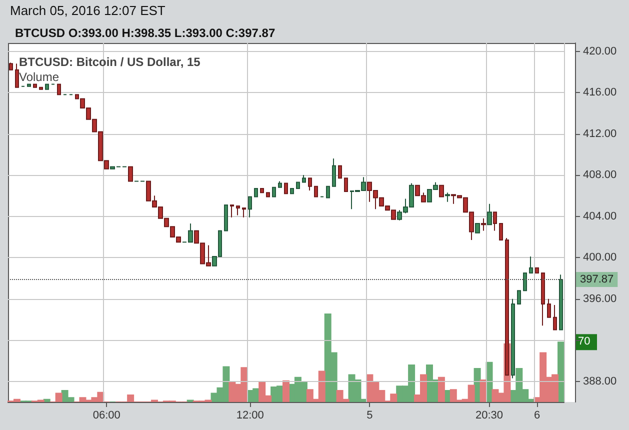 Image resolution: width=629 pixels, height=430 pixels. Describe the element at coordinates (600, 51) in the screenshot. I see `y-tick-label: 420.00` at that location.